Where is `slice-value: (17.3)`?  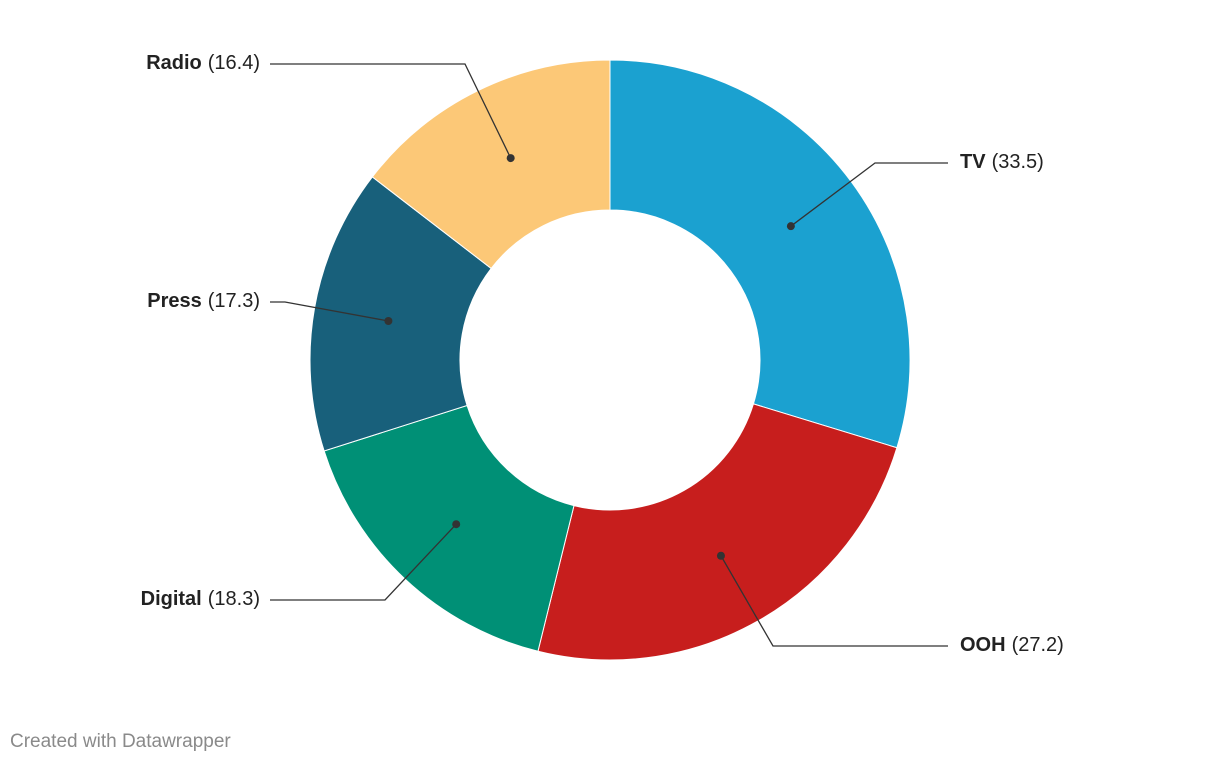
slice-value: (17.3) is located at coordinates (234, 301).